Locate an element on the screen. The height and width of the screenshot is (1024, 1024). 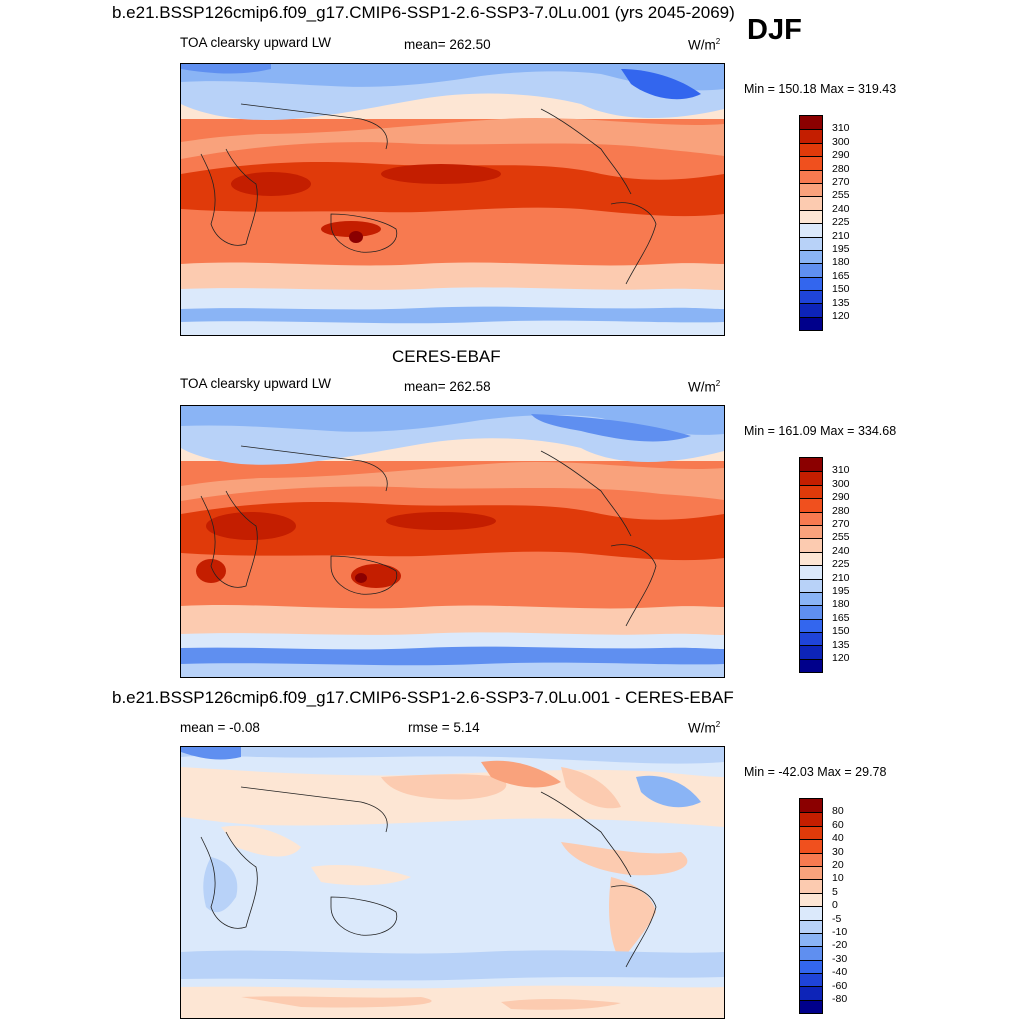
panel3-colorbar-tick-label: 30 is located at coordinates (838, 851).